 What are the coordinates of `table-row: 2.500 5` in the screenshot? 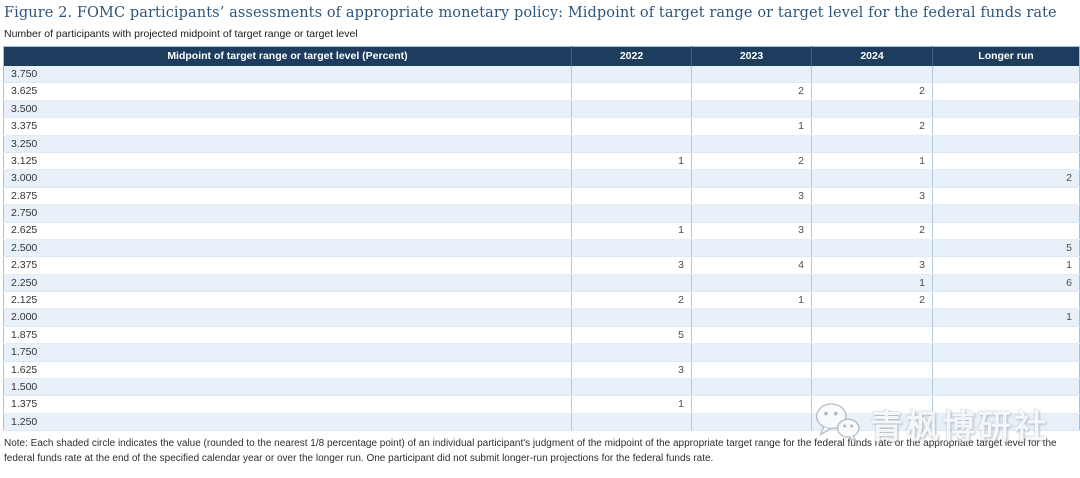 It's located at (541, 248).